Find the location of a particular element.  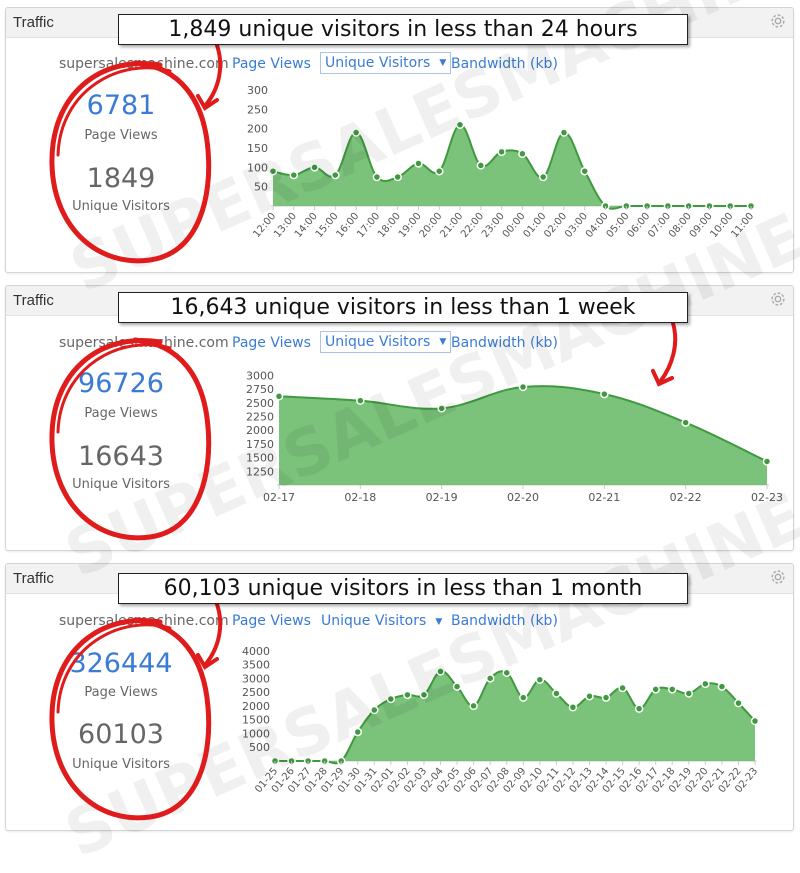

y-tick-label: 3000 is located at coordinates (260, 375).